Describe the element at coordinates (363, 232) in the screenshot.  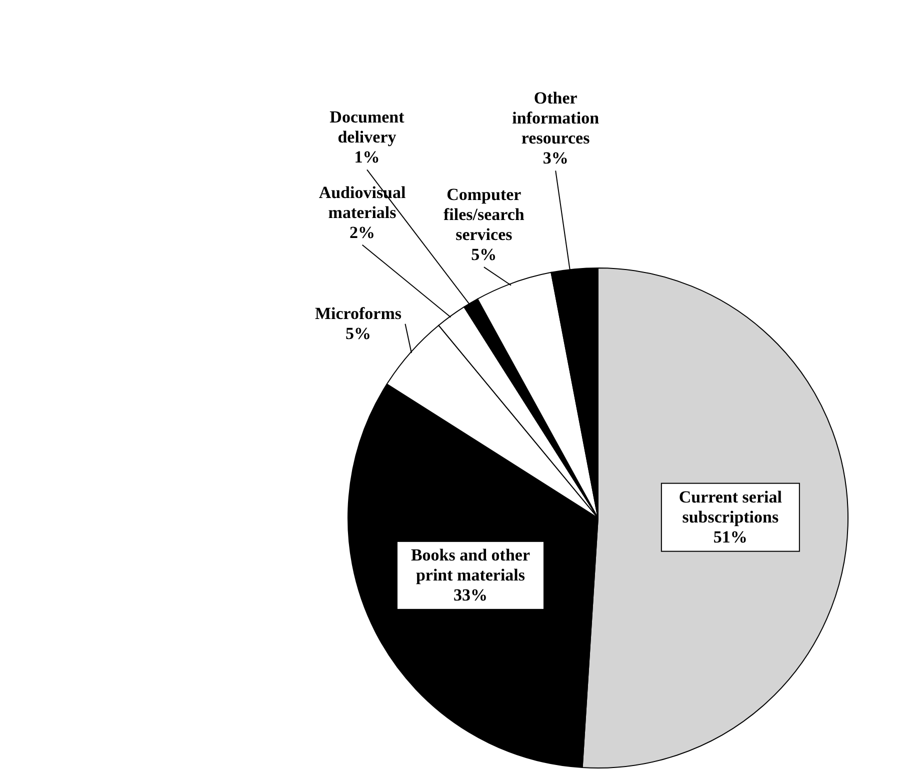
I see `data-label: 2%` at that location.